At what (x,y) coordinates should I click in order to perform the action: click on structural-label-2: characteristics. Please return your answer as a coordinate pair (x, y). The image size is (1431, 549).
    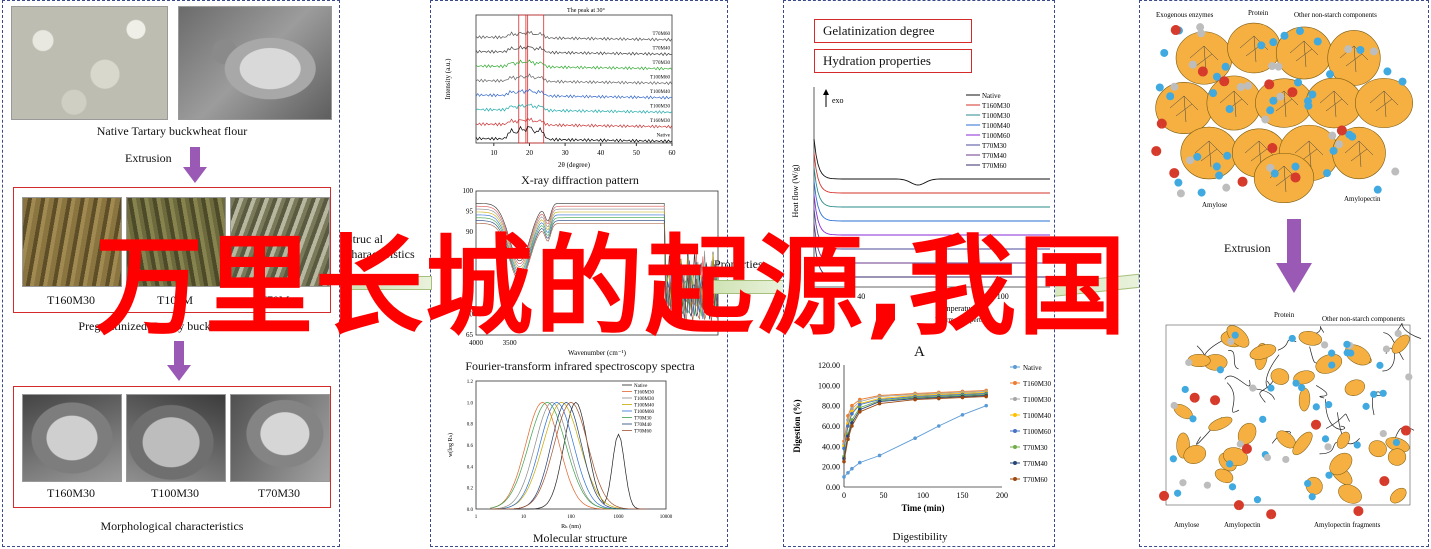
    Looking at the image, I should click on (380, 254).